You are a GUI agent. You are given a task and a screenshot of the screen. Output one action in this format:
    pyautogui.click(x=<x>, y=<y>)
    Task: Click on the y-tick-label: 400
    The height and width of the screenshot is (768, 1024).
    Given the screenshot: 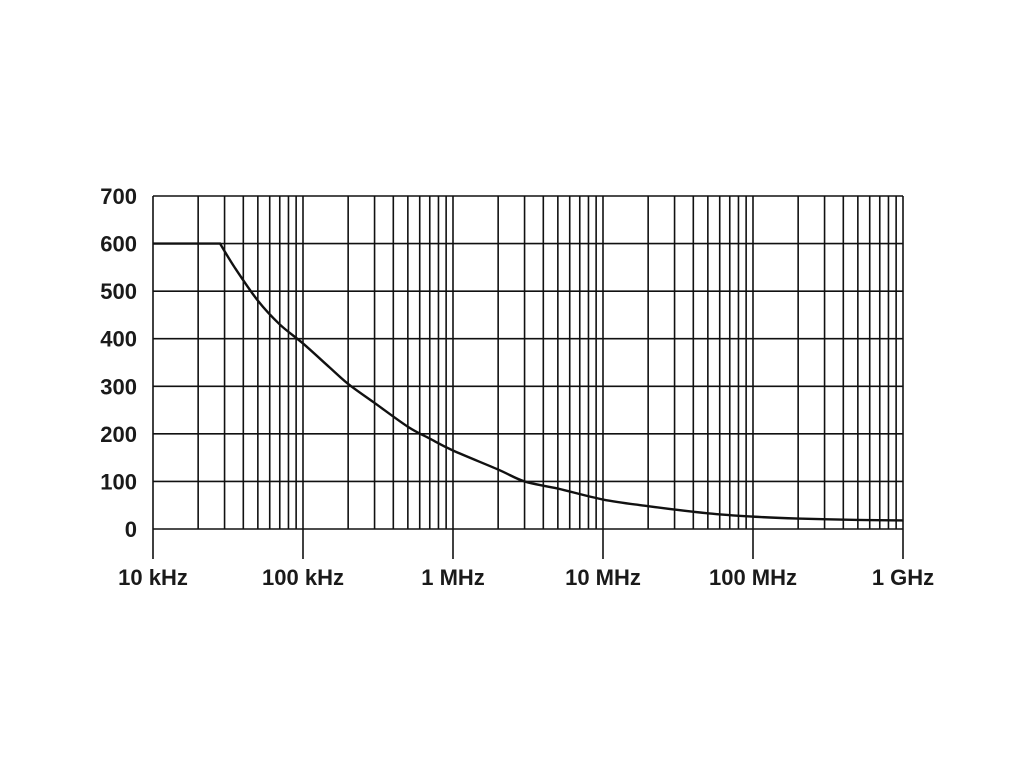 What is the action you would take?
    pyautogui.click(x=118, y=339)
    